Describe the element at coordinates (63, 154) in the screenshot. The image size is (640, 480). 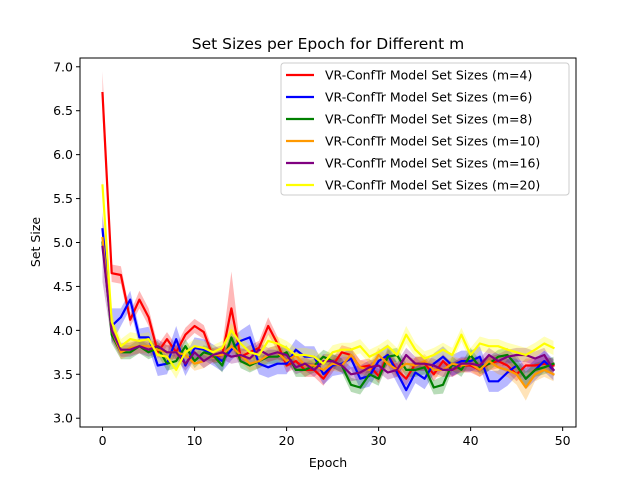
I see `y-tick-label: 6.0` at that location.